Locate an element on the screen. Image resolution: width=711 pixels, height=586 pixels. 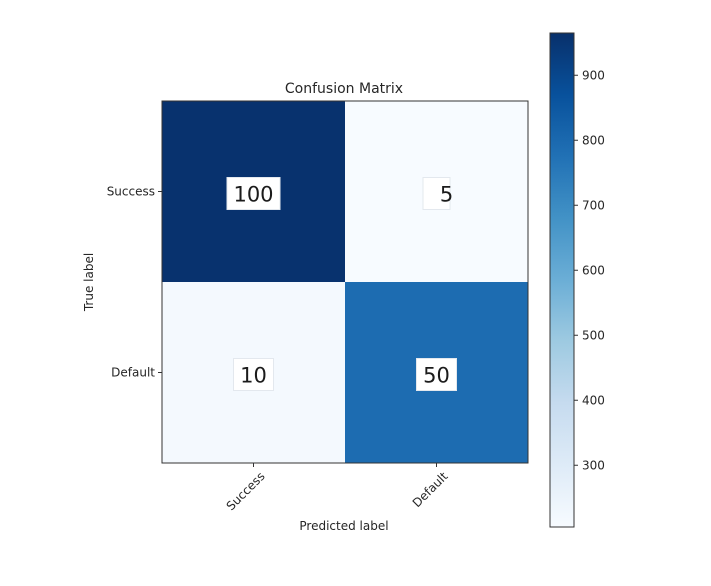
cell-annotation-0-0: 100 is located at coordinates (253, 195).